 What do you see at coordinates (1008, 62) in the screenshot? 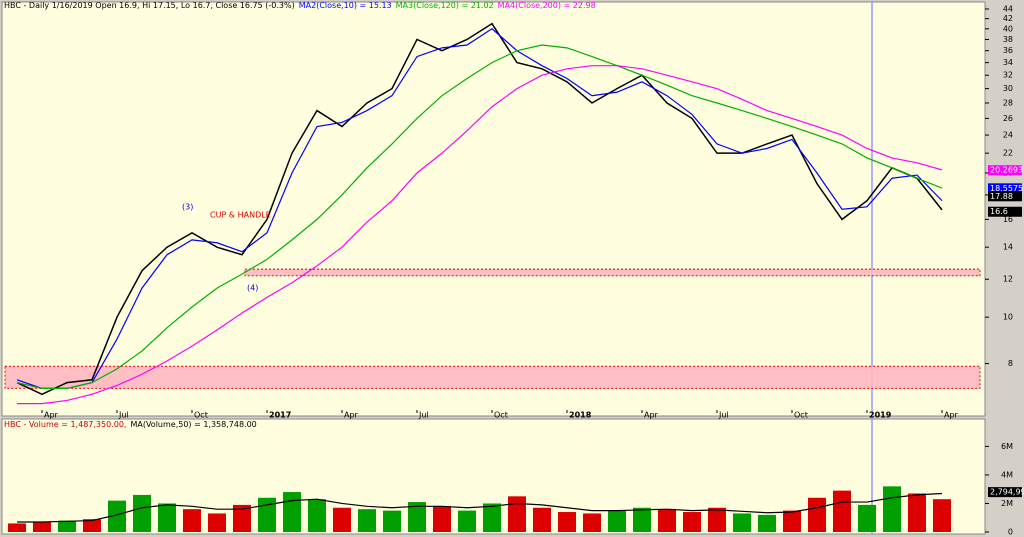
I see `y-tick-label: 34` at bounding box center [1008, 62].